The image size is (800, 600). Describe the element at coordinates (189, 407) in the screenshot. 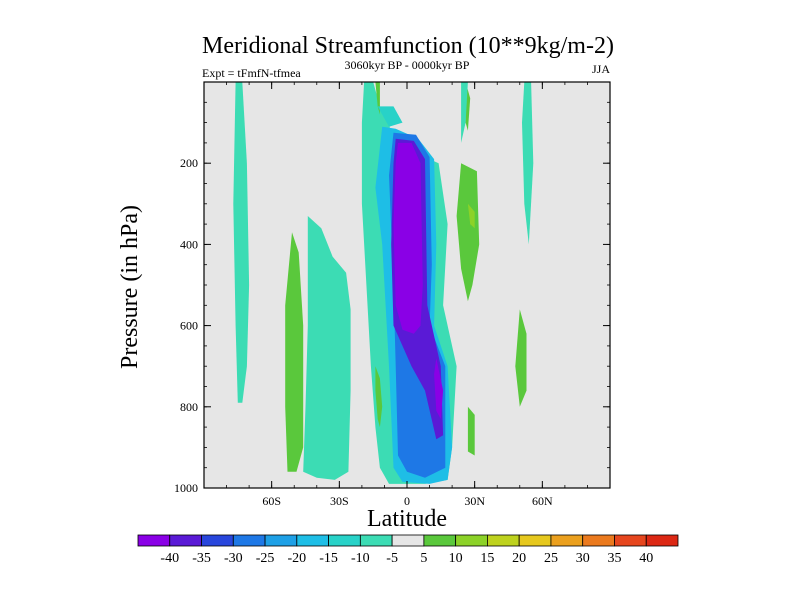

I see `y-tick-label: 800` at that location.